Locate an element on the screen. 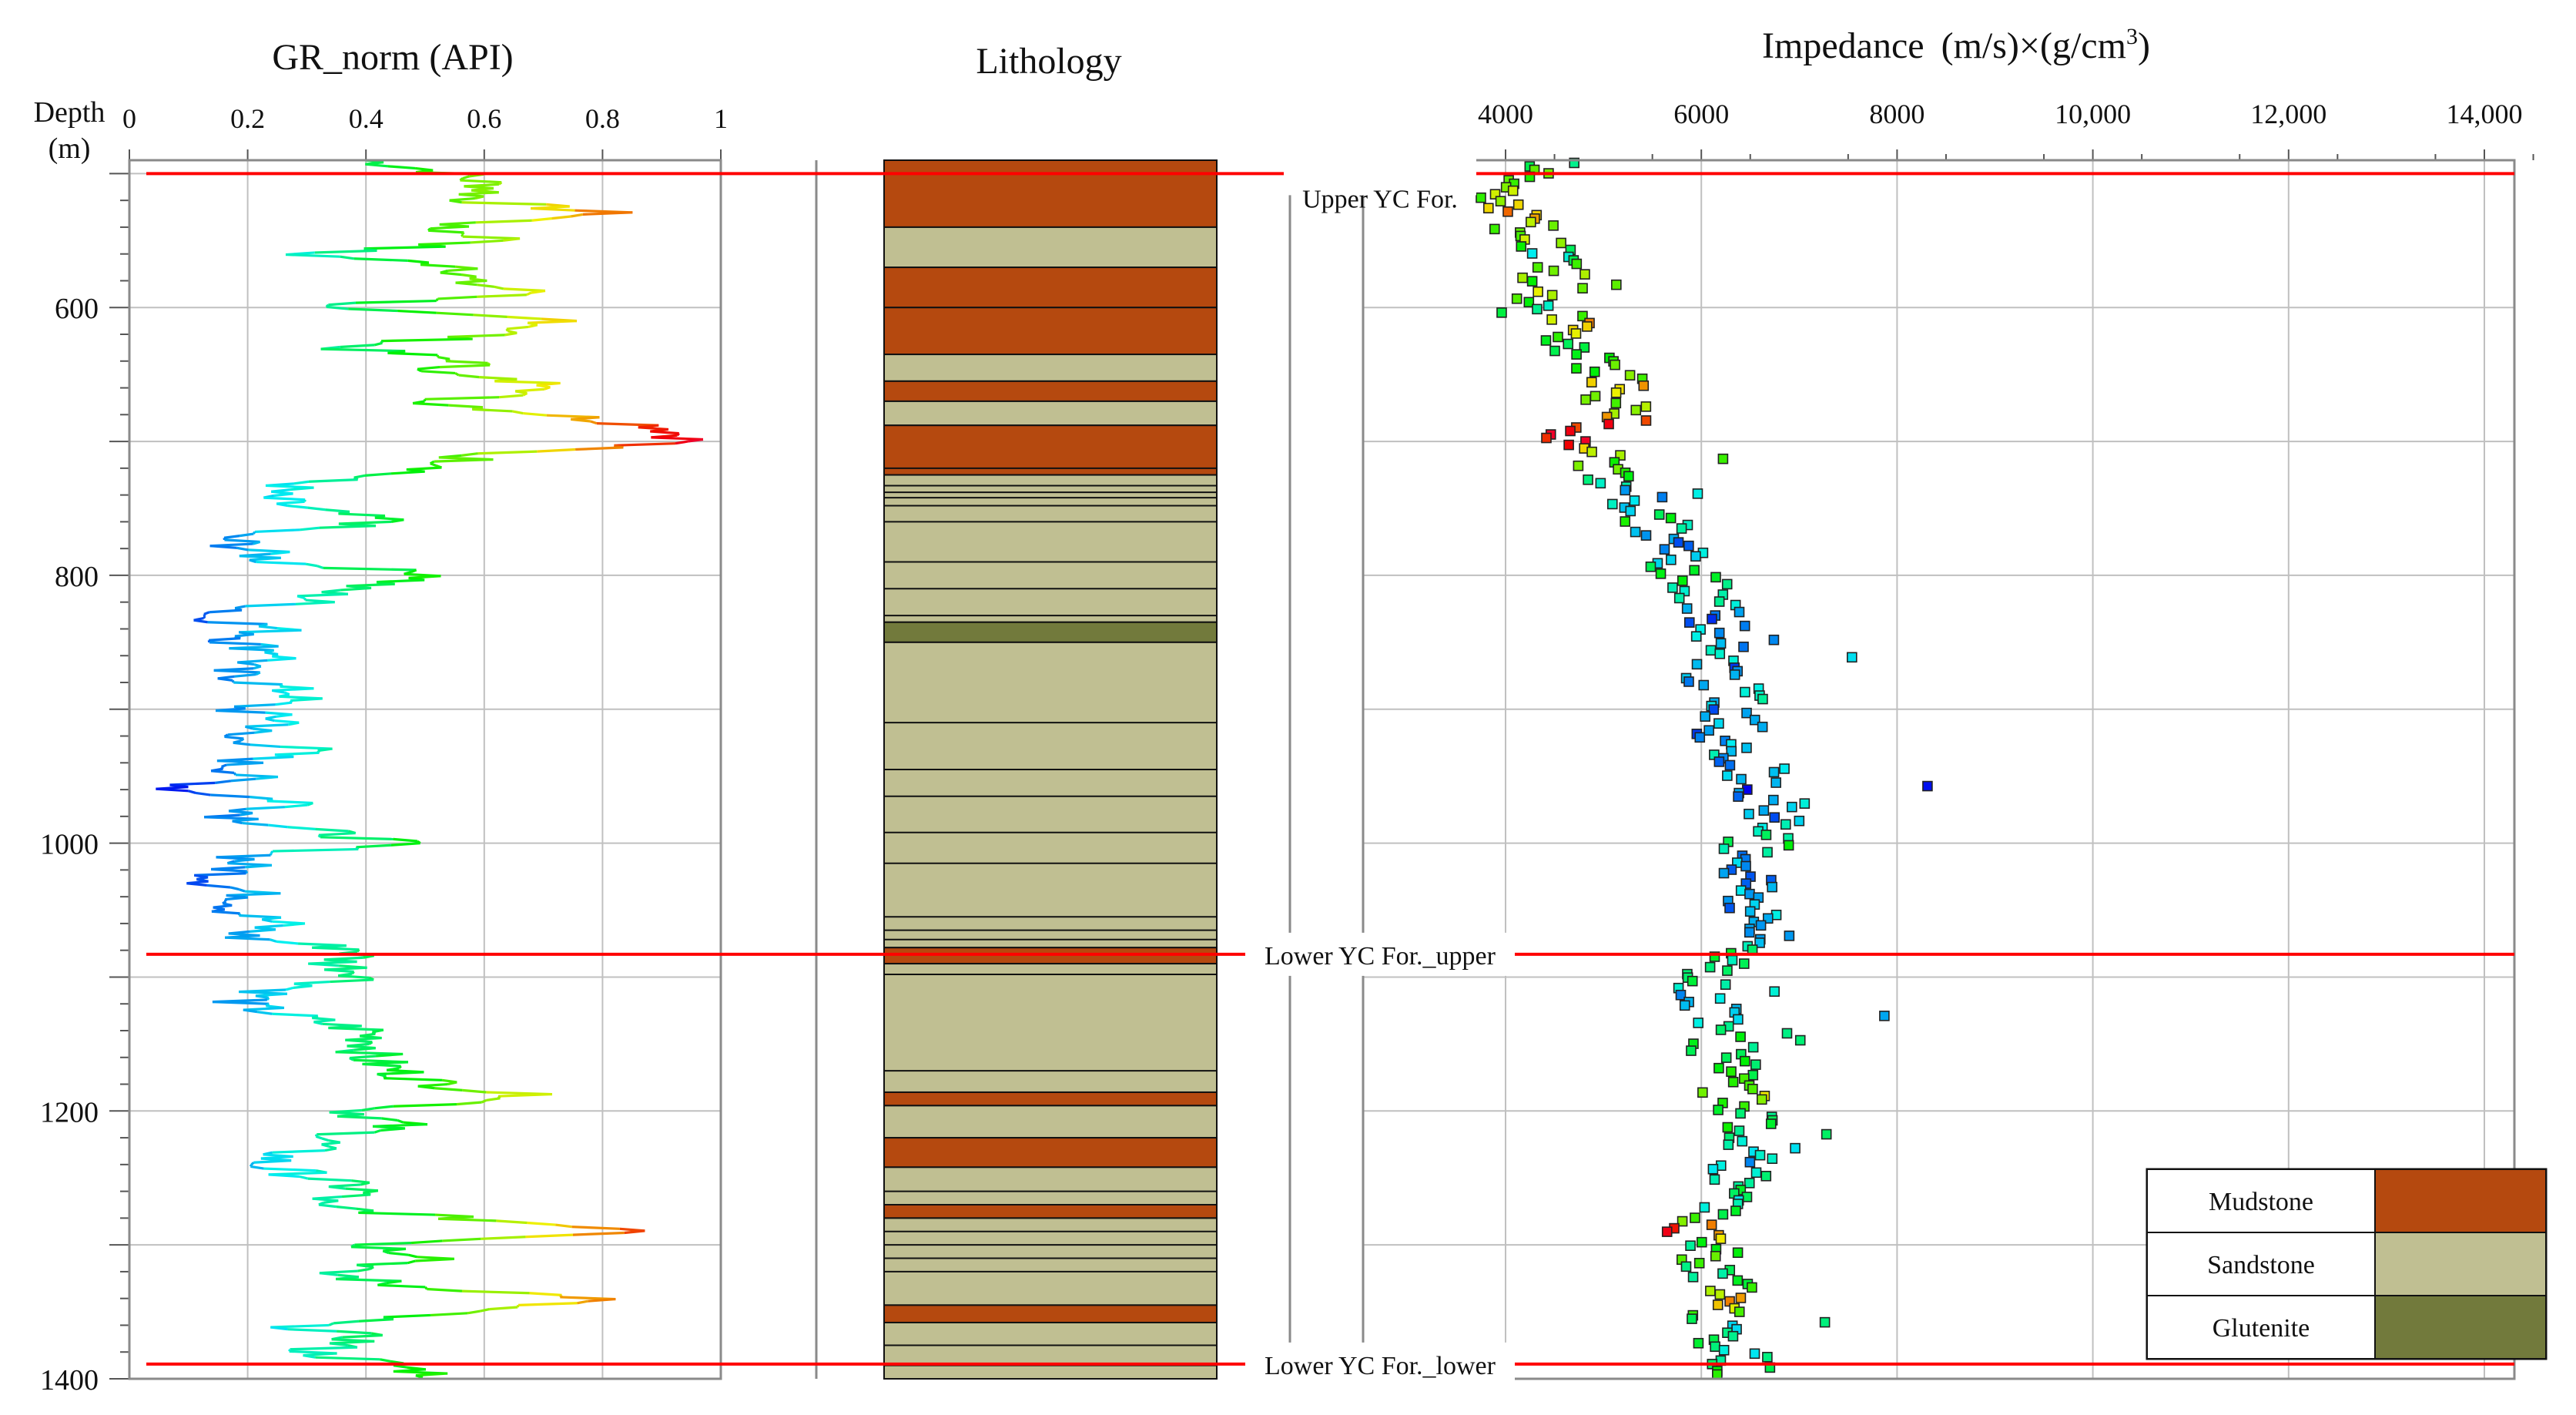 This screenshot has height=1415, width=2576. impedance-title: Impedance (m/s)×(g/cm3) is located at coordinates (1956, 45).